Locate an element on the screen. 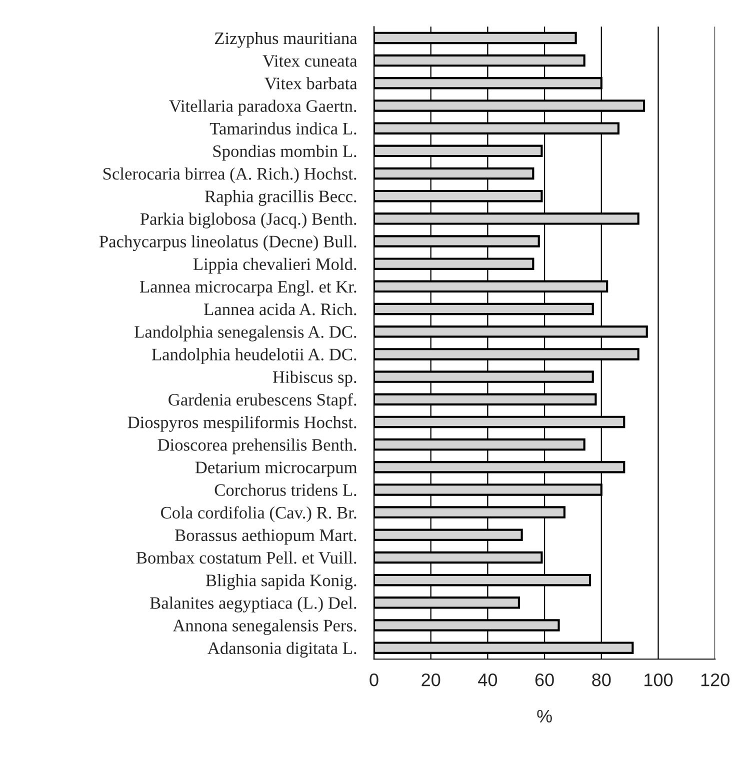 This screenshot has height=762, width=748. y-tick-label: Vitex cuneata is located at coordinates (310, 61).